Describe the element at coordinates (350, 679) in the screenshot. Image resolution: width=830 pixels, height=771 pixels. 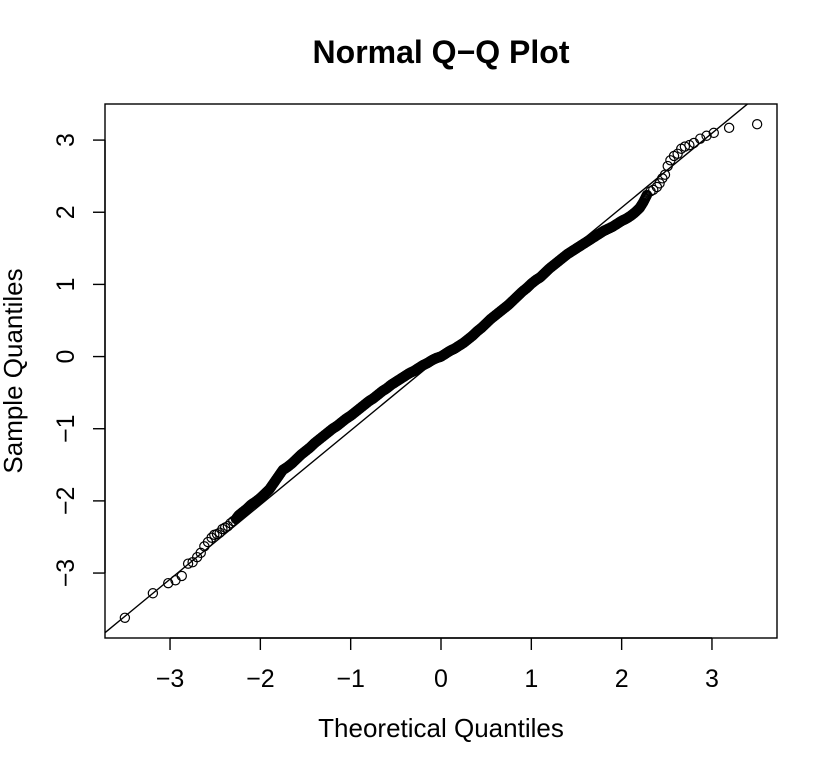
I see `x-tick-label: −1` at that location.